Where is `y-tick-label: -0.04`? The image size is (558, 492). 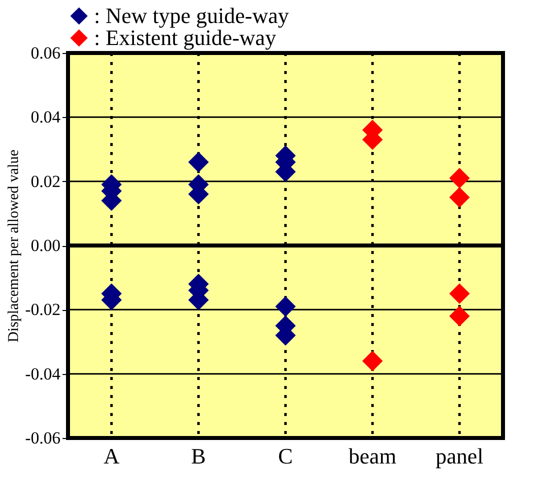 y-tick-label: -0.04 is located at coordinates (43, 374).